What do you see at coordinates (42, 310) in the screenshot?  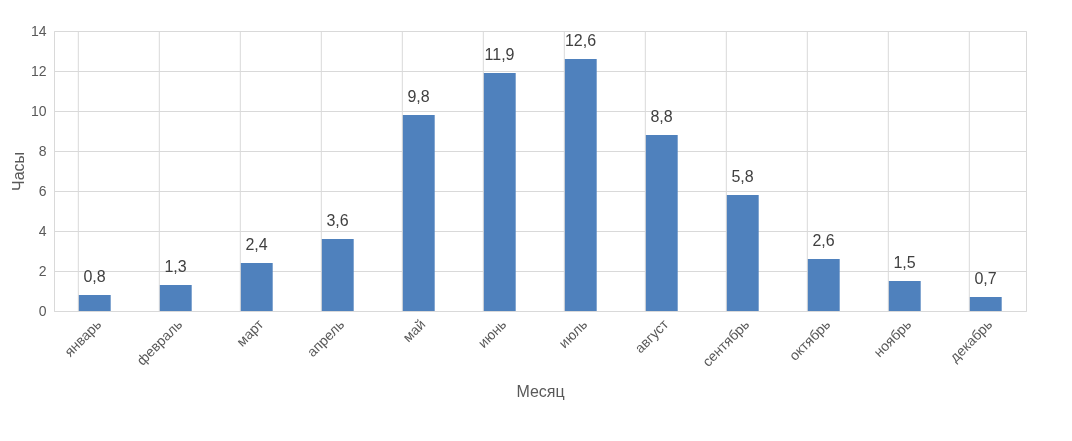 I see `y-tick-label: 0` at bounding box center [42, 310].